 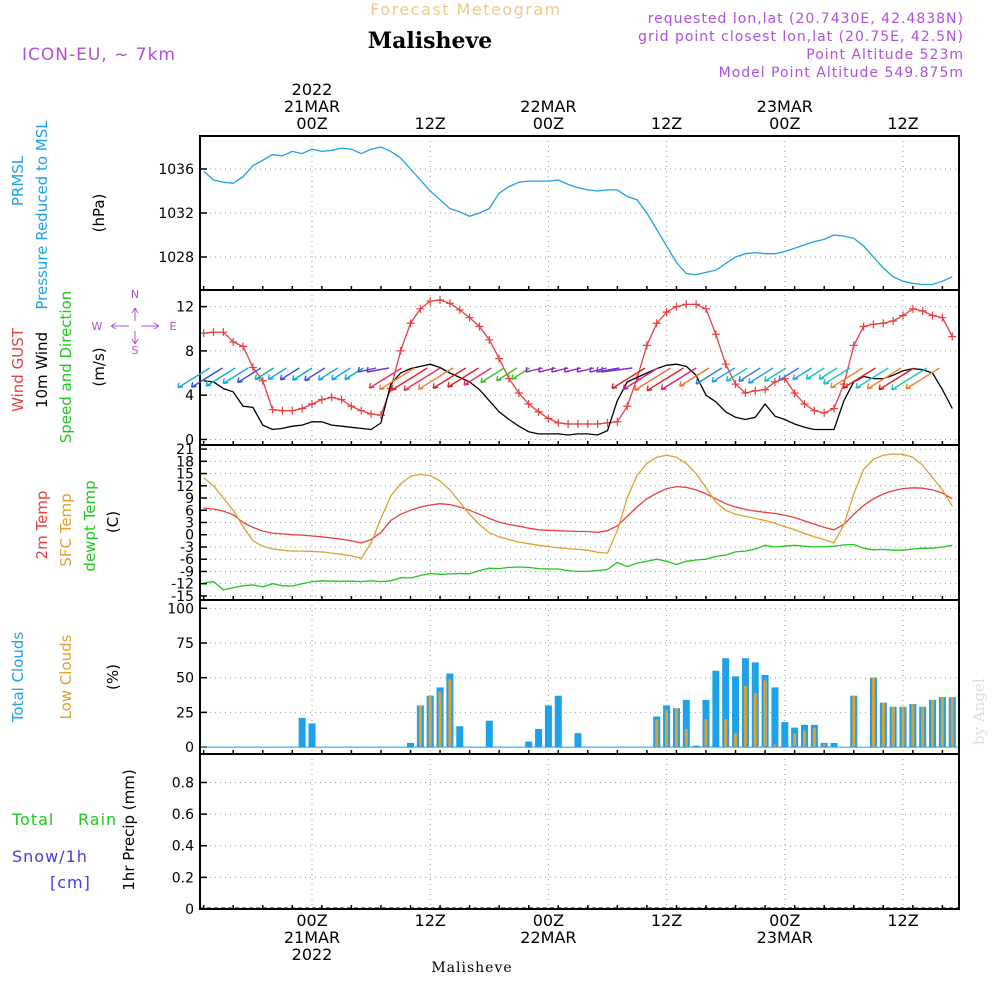 I want to click on bottom-time-label: 00Z, so click(x=548, y=920).